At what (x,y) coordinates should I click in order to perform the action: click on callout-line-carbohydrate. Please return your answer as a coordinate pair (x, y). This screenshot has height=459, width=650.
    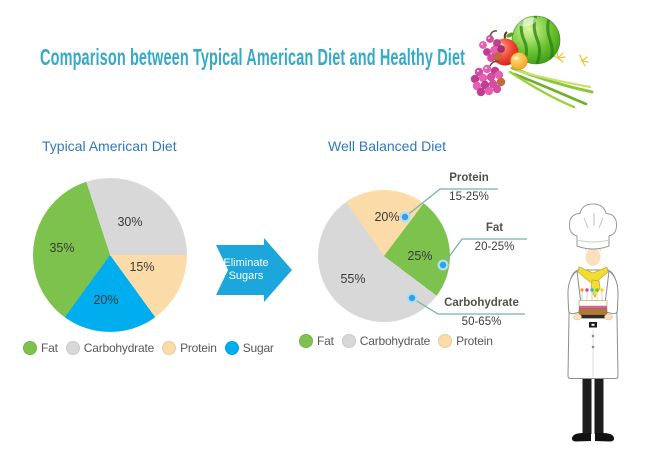
    Looking at the image, I should click on (468, 306).